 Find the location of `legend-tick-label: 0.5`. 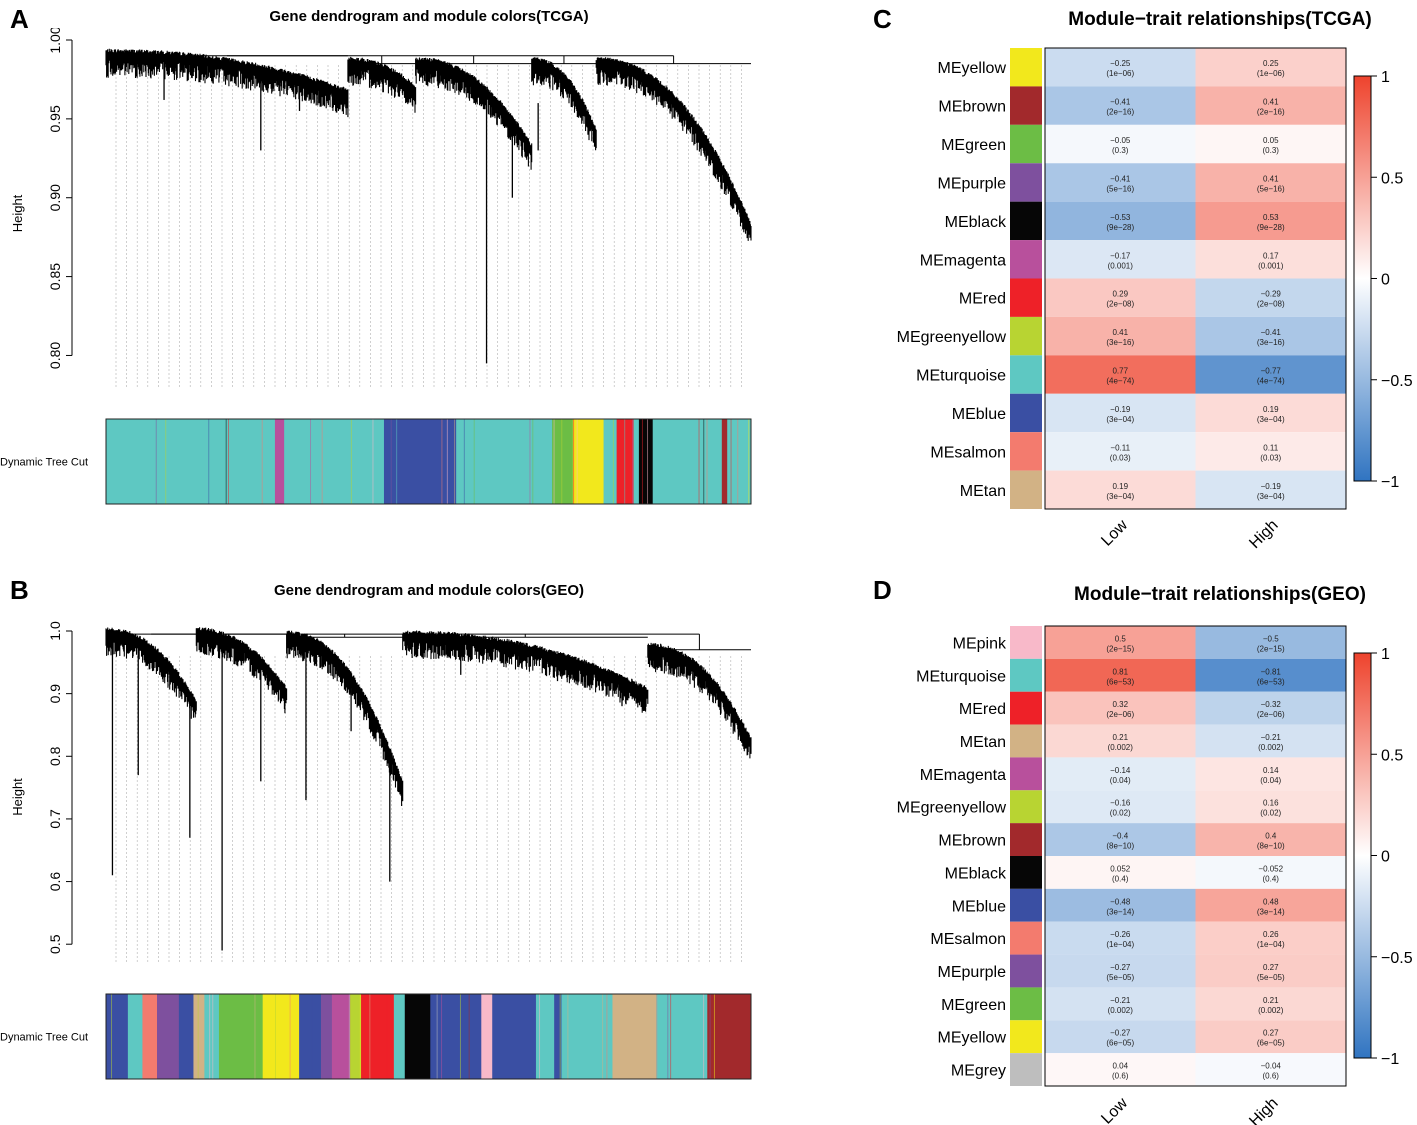

legend-tick-label: 0.5 is located at coordinates (1392, 755).